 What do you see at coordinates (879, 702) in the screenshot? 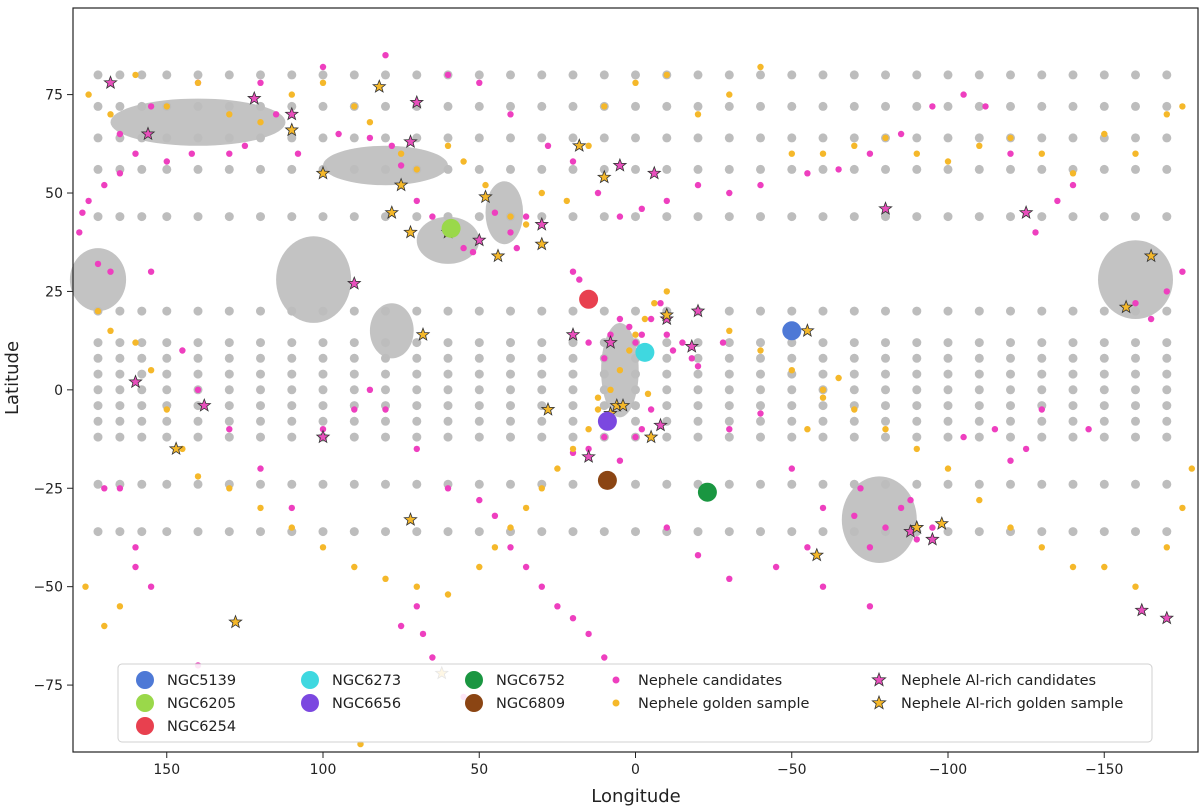
I see `legend-marker-star` at bounding box center [879, 702].